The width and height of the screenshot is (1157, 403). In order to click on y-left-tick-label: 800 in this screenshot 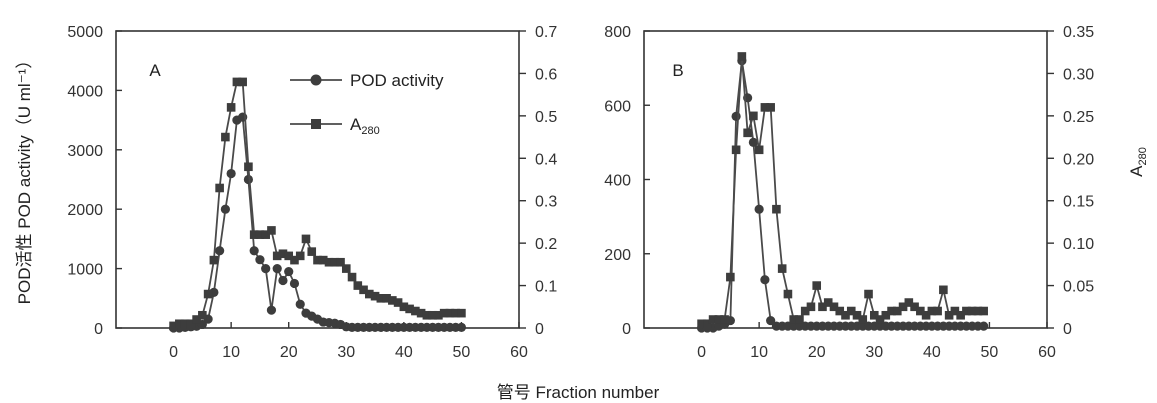, I will do `click(617, 32)`.